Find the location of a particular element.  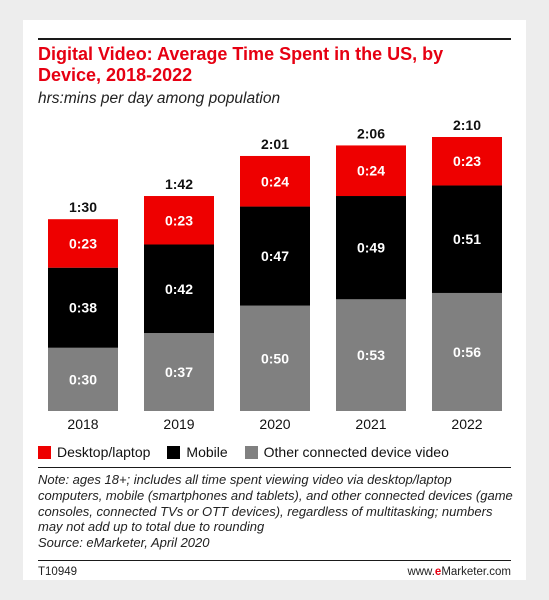

legend-swatch-desktop is located at coordinates (44, 452).